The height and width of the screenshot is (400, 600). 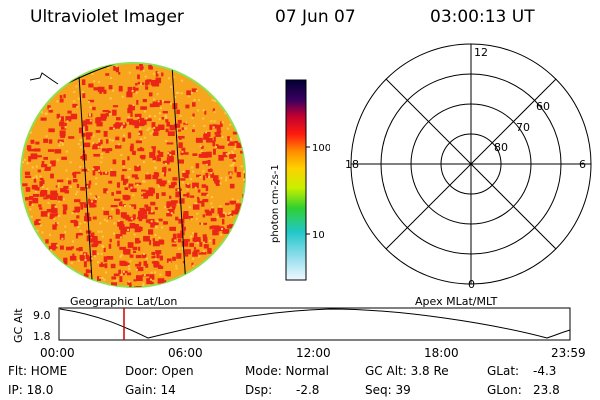 I want to click on time-tick-0000: 00:00, so click(x=57, y=353).